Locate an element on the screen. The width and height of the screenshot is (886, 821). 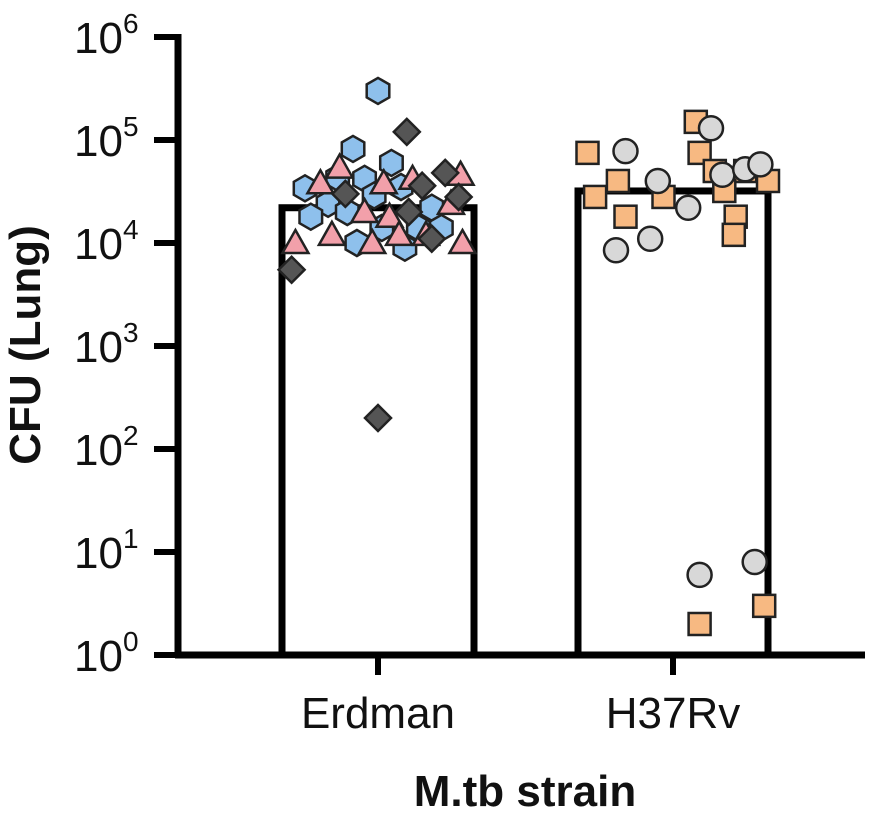
y-tick-label-6: 10⁶ is located at coordinates (106, 35).